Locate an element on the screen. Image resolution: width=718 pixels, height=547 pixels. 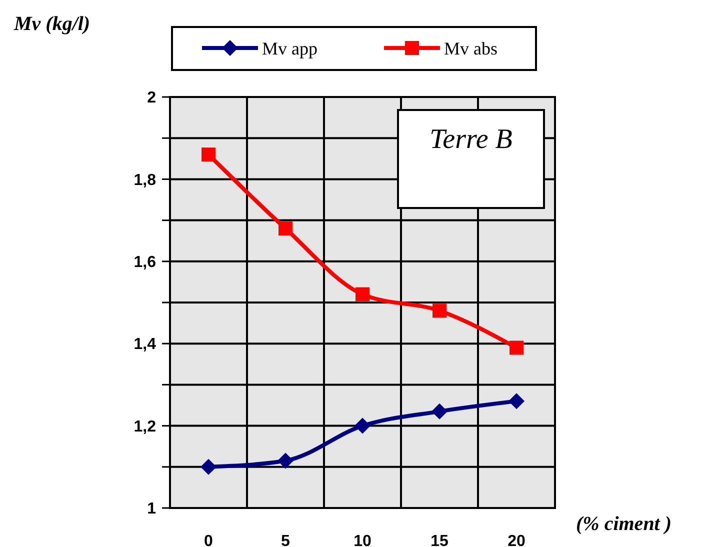
x-axis-title: (% ciment ) is located at coordinates (624, 524).